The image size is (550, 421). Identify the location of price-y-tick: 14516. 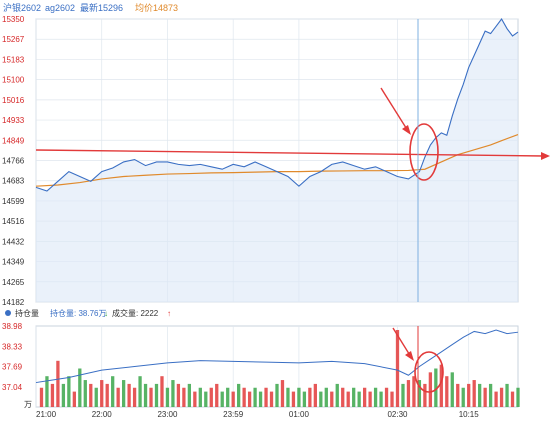
(13, 221).